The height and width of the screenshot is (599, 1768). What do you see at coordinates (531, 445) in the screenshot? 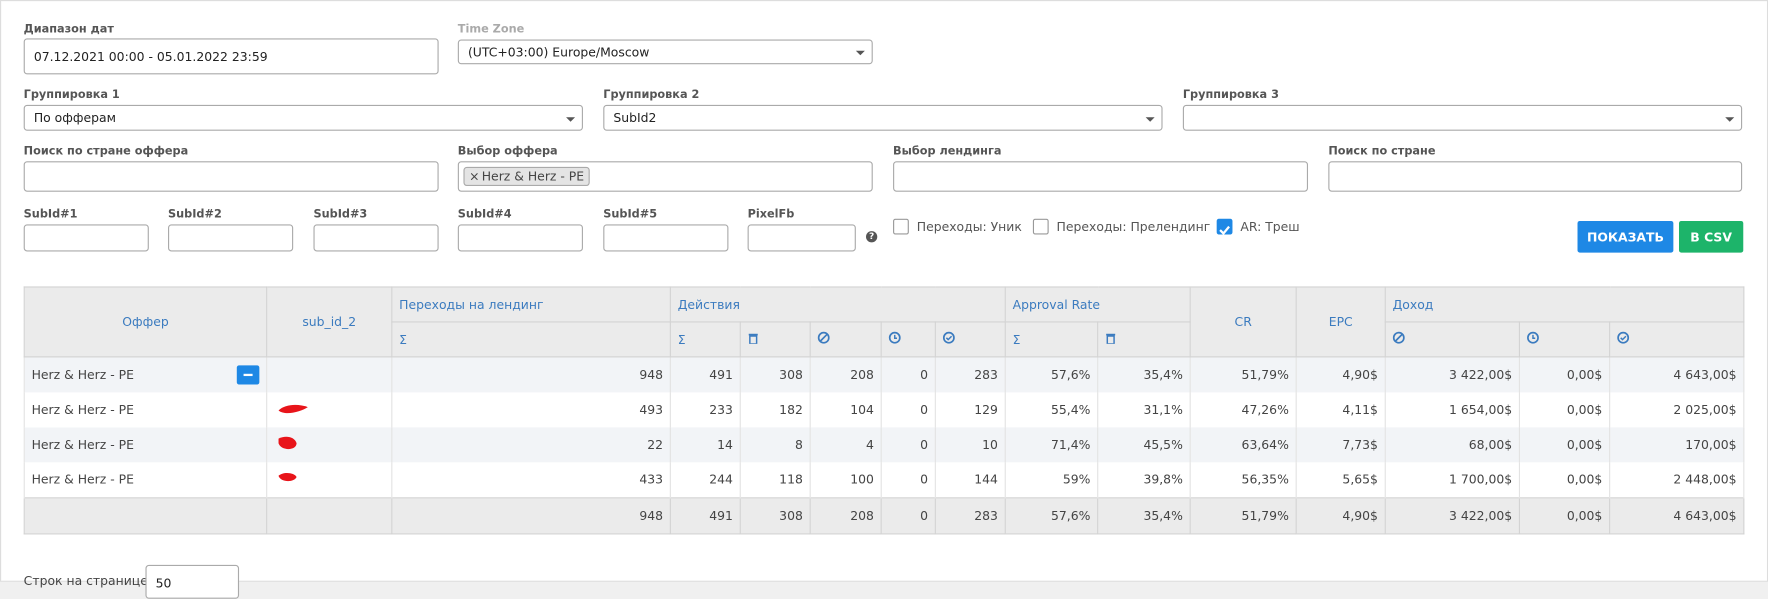
I see `value-cell: 22` at bounding box center [531, 445].